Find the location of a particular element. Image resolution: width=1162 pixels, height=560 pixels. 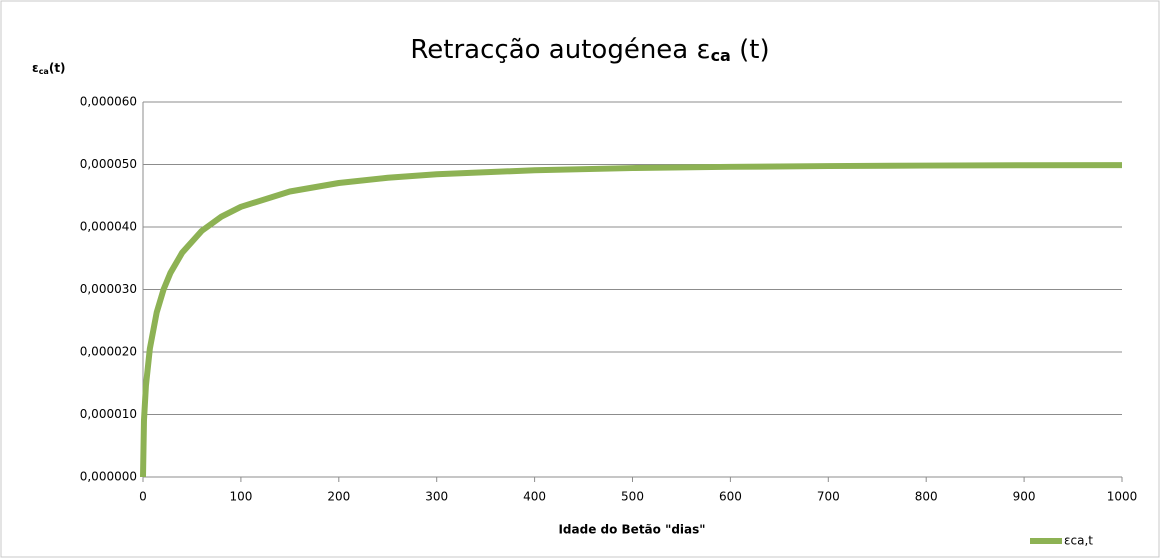

y-label-main: ε is located at coordinates (35, 68).